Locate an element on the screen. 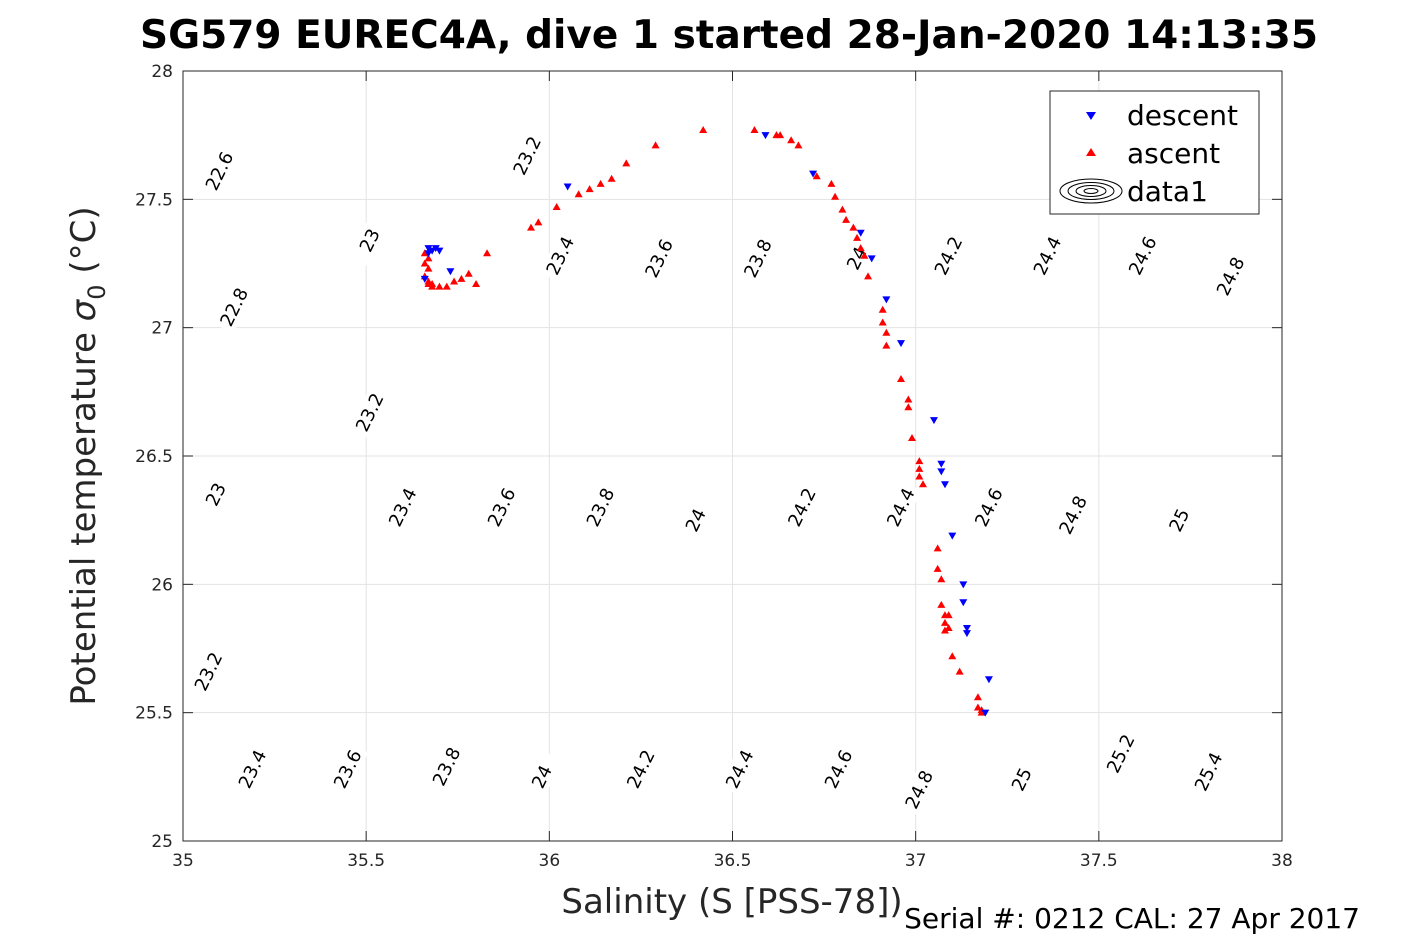 This screenshot has height=945, width=1417. y-axis-label-subscript: 0 is located at coordinates (97, 291).